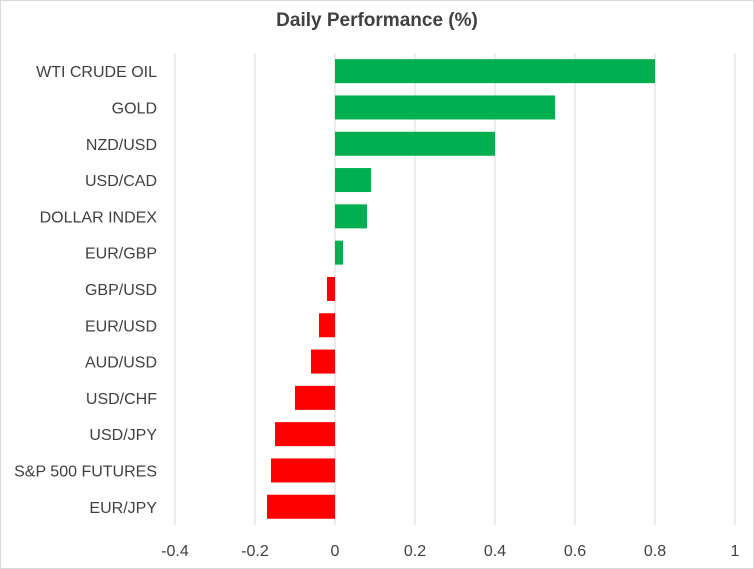 The image size is (754, 569). What do you see at coordinates (121, 181) in the screenshot?
I see `category-label: USD/CAD` at bounding box center [121, 181].